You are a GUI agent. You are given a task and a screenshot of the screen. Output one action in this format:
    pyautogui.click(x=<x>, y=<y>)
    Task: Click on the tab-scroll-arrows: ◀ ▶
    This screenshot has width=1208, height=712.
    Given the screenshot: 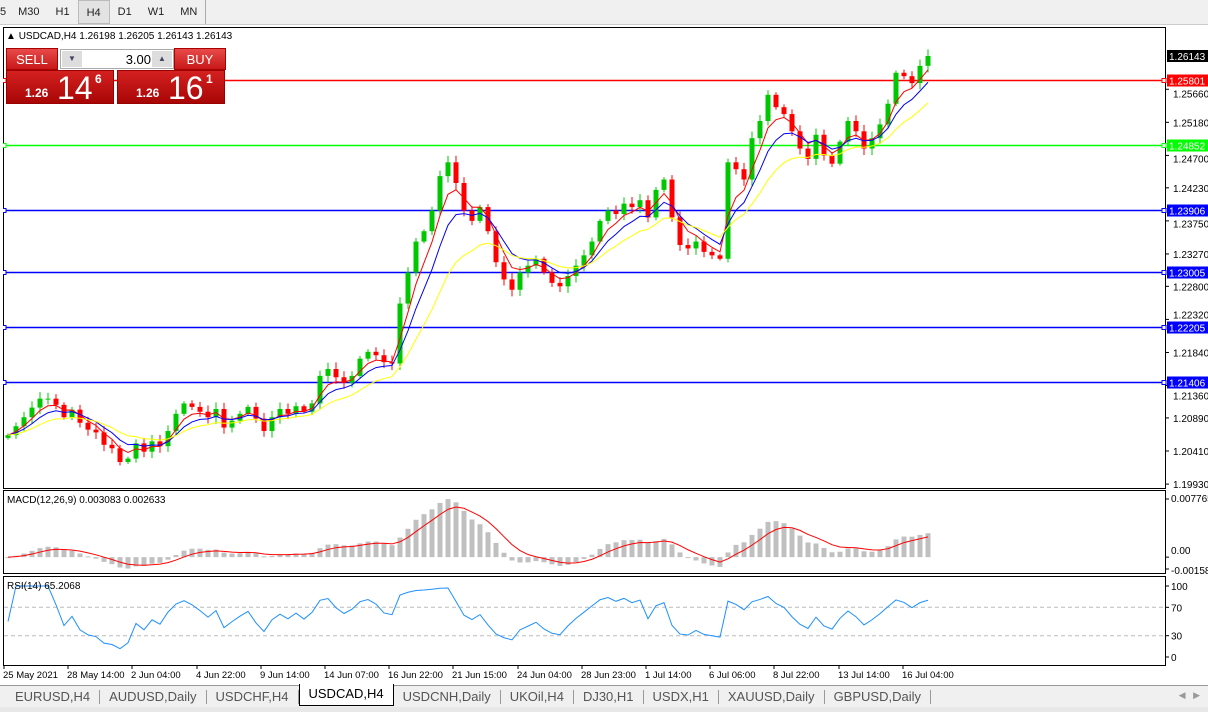 What is the action you would take?
    pyautogui.click(x=1189, y=695)
    